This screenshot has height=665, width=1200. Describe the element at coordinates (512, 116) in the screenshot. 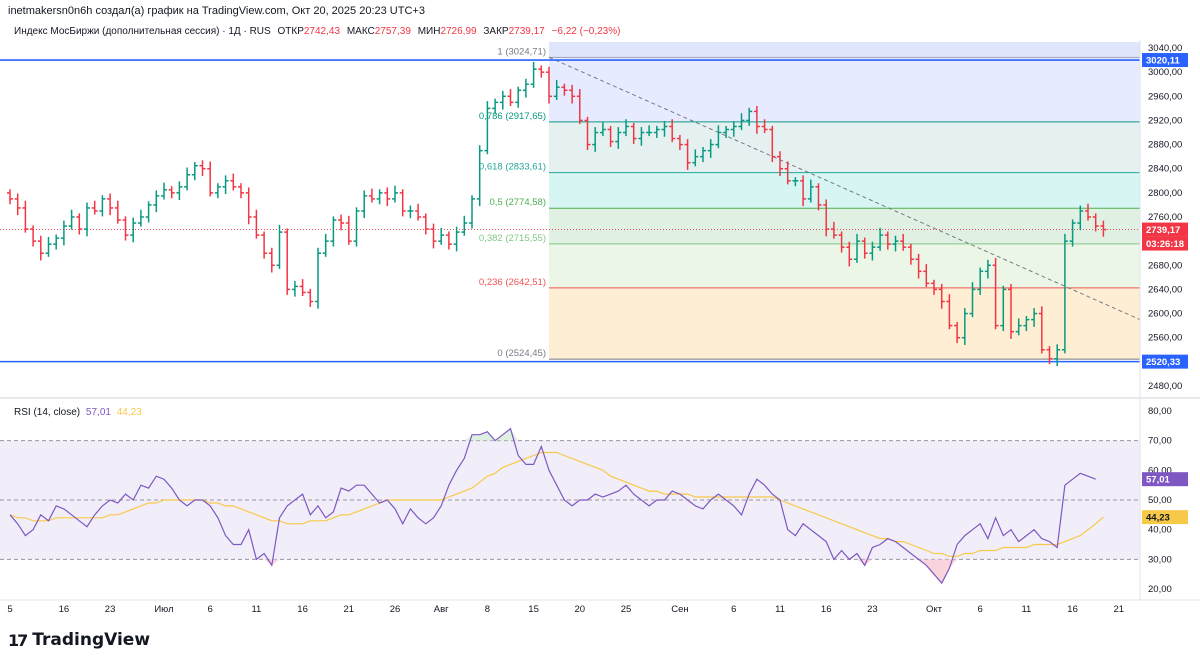

I see `fib-level-label: 0,786 (2917,65)` at that location.